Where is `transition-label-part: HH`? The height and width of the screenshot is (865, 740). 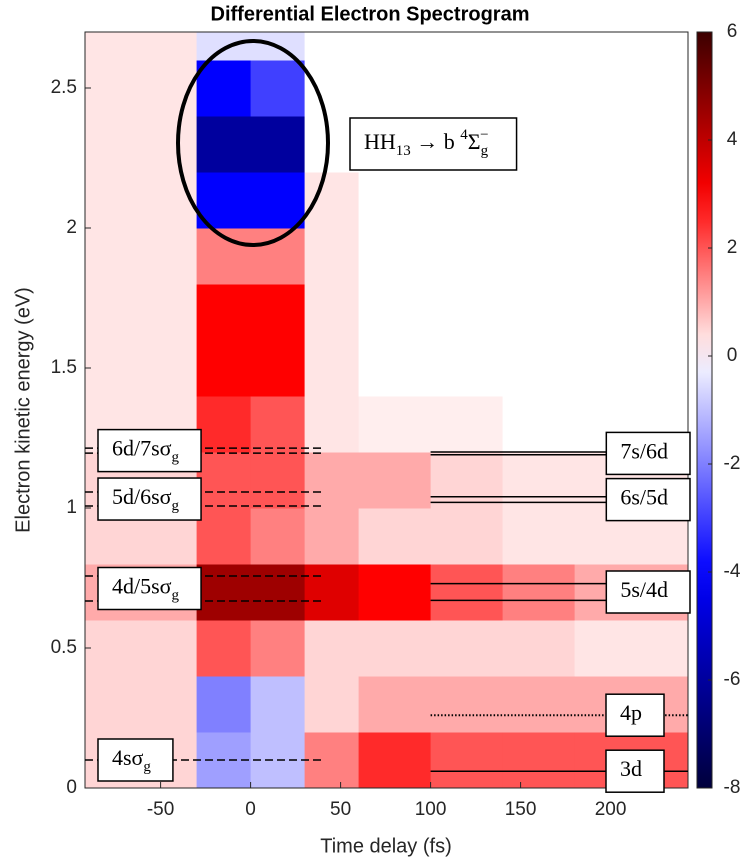
transition-label-part: HH is located at coordinates (380, 141).